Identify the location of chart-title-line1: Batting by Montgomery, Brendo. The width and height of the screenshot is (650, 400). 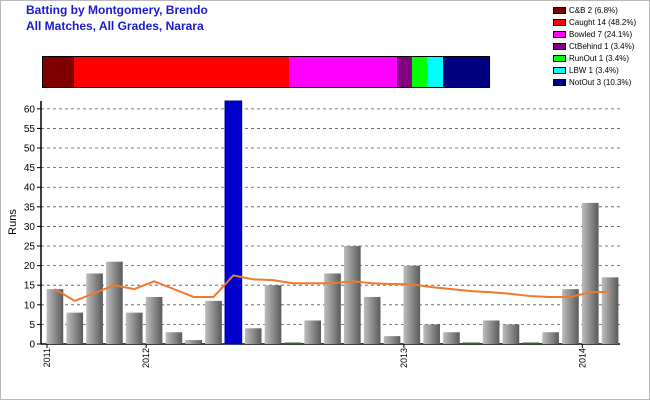
(117, 10).